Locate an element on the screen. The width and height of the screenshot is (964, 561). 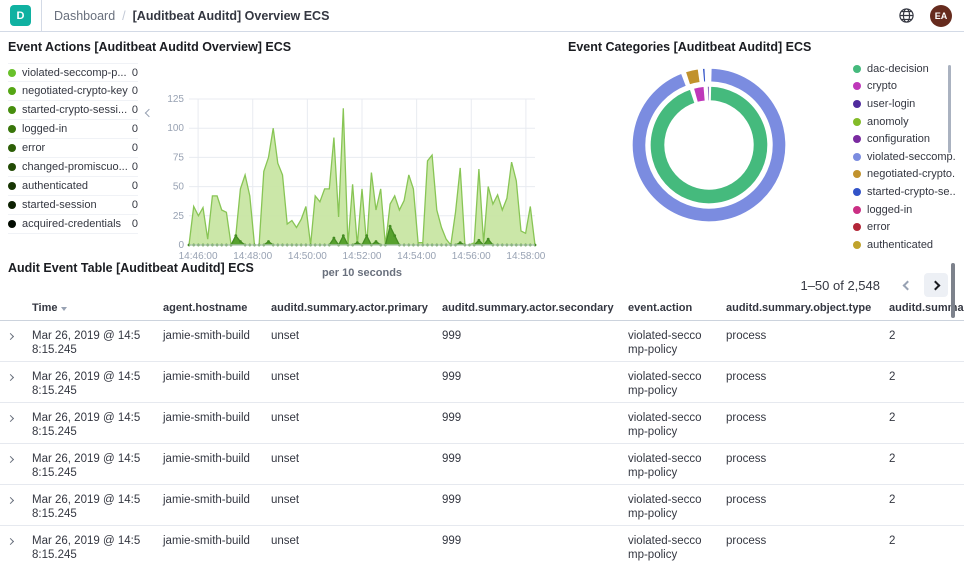
column-header-auditd-summary: auditd.summary is located at coordinates (922, 309).